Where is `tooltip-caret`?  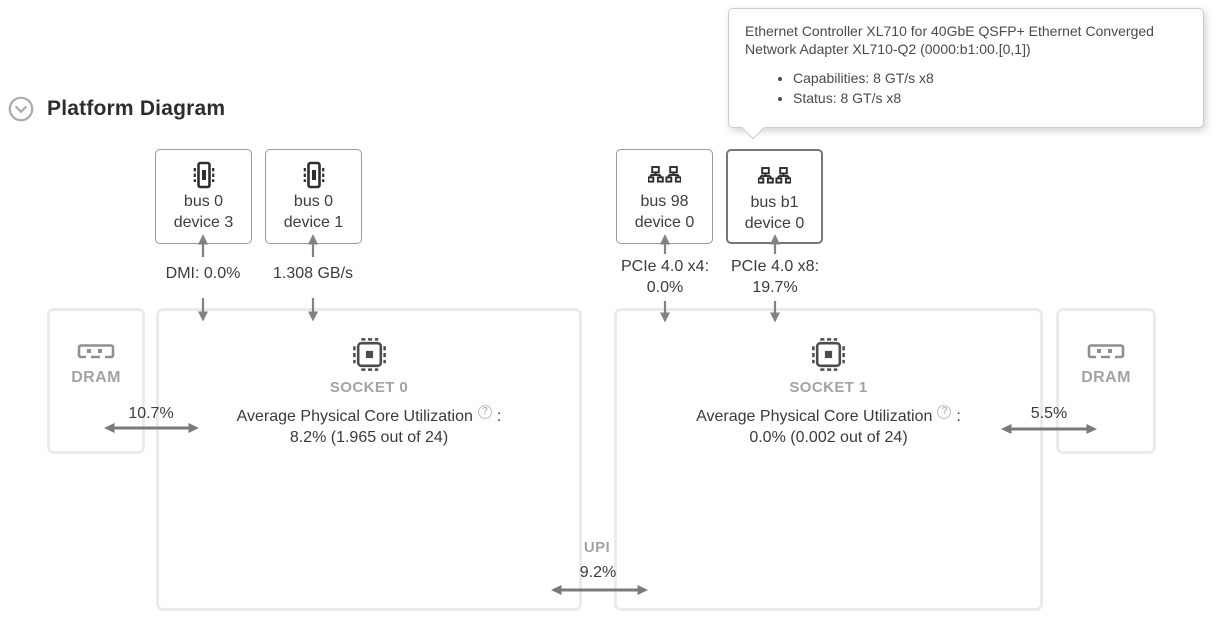
tooltip-caret is located at coordinates (753, 128).